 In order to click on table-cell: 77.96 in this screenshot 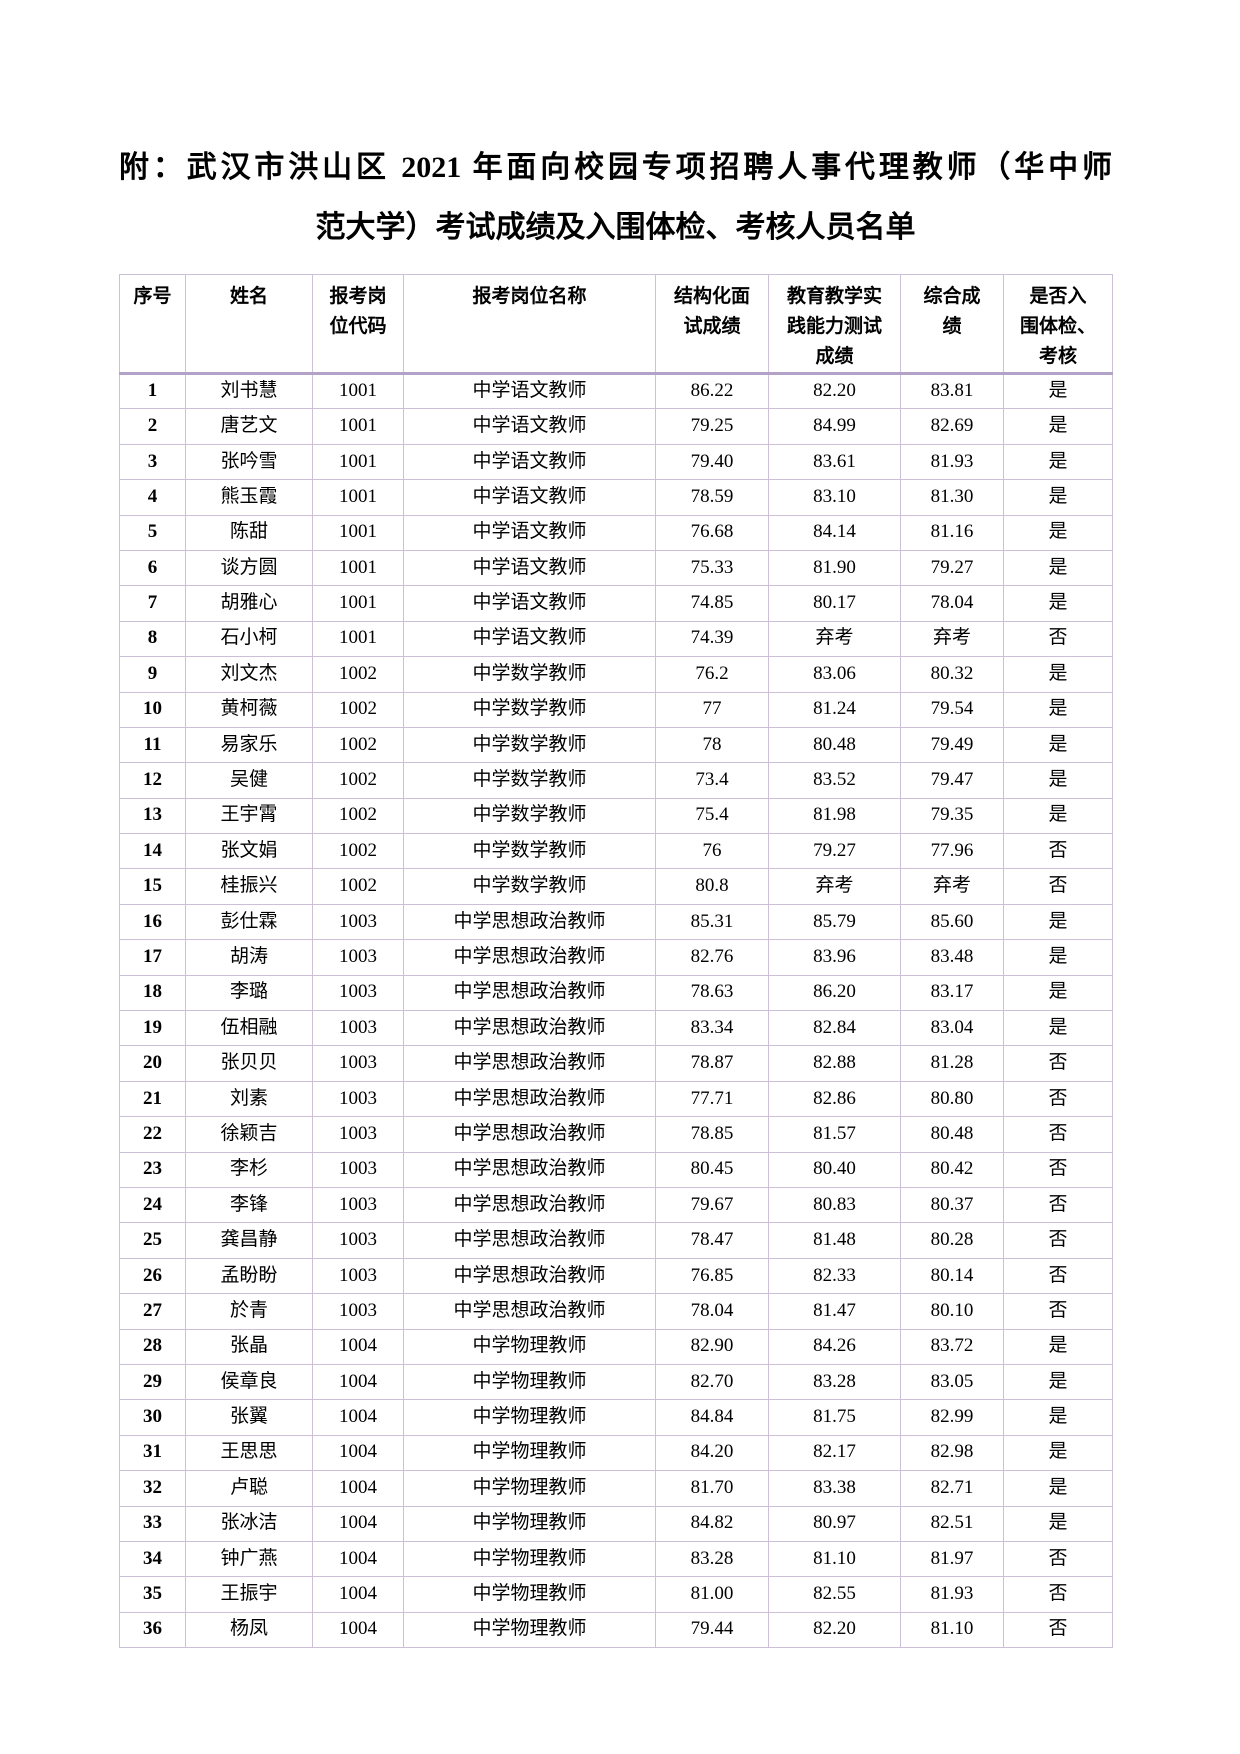, I will do `click(952, 851)`.